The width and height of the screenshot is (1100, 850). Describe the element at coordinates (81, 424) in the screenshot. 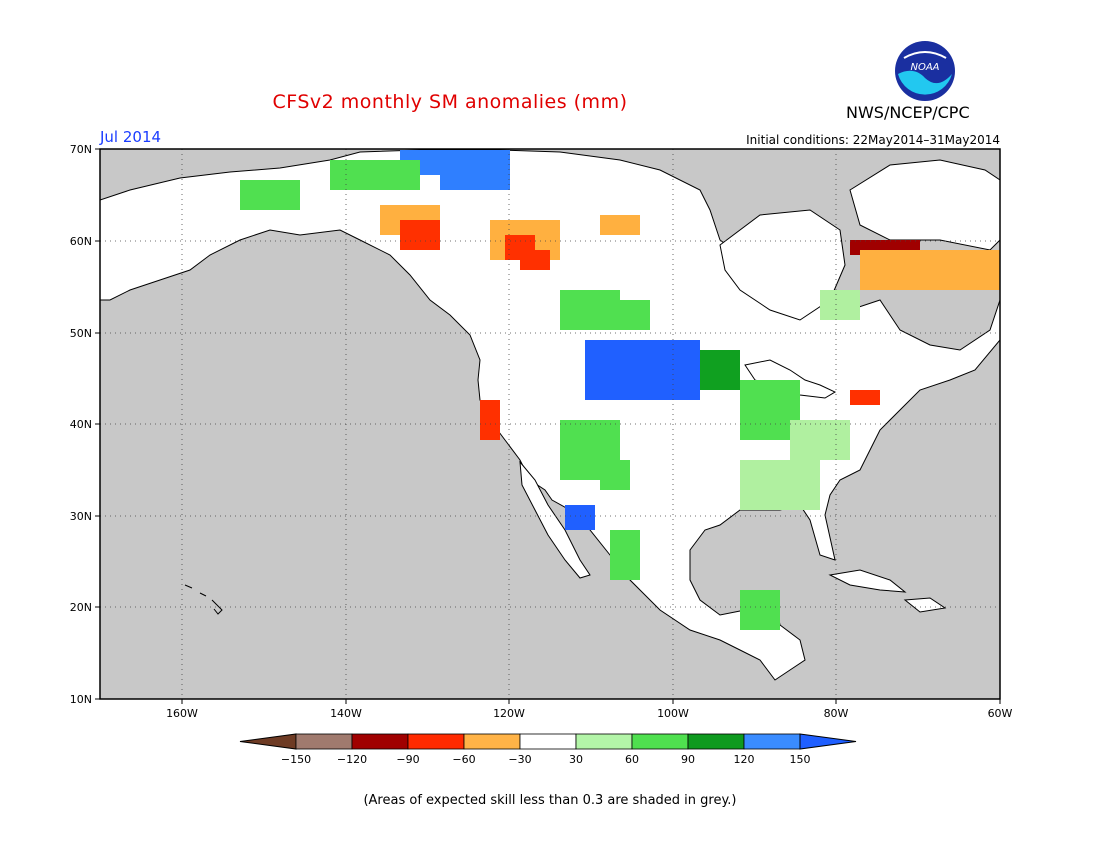

I see `lat-label-40n: 40N` at that location.